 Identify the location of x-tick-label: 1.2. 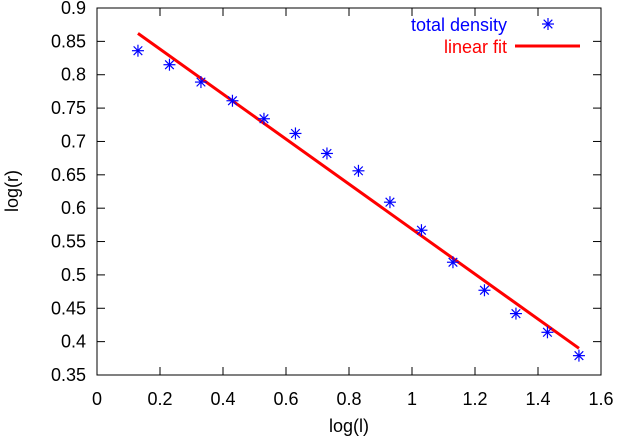
(474, 399).